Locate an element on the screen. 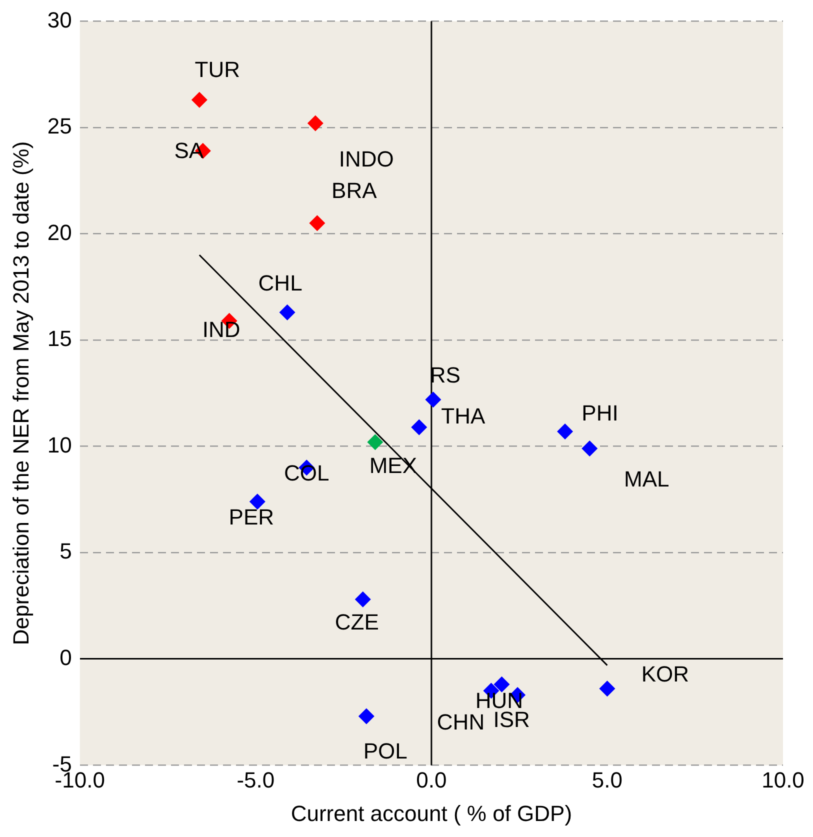 The height and width of the screenshot is (837, 813). annotation: POL is located at coordinates (385, 751).